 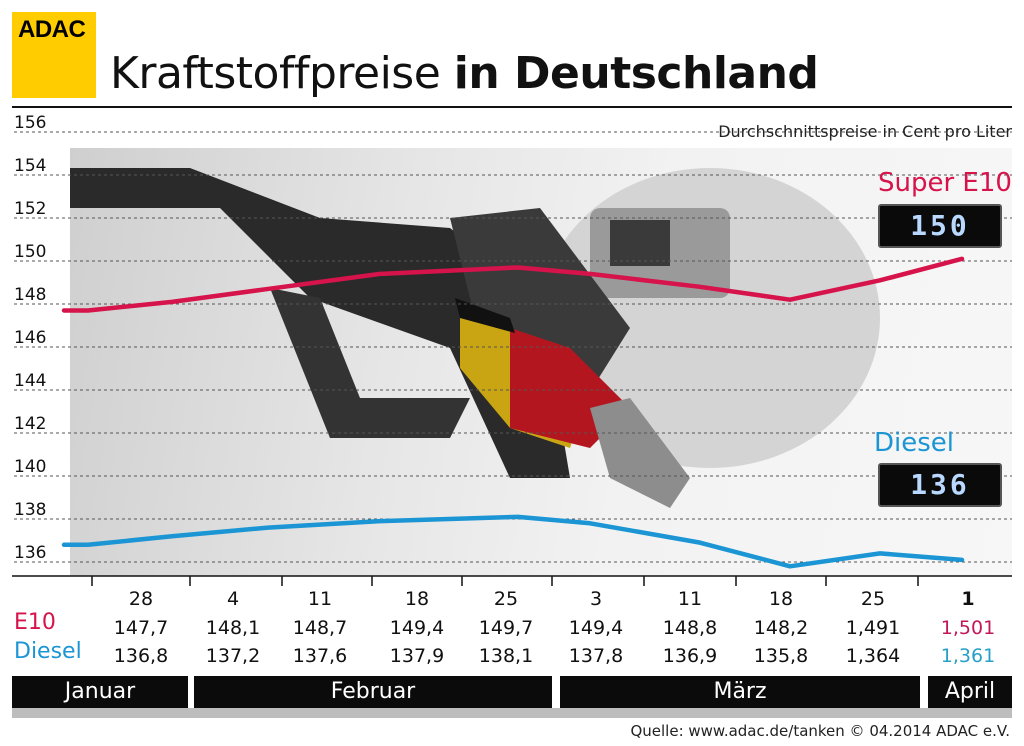 I want to click on y-tick-label: 154, so click(x=30, y=166).